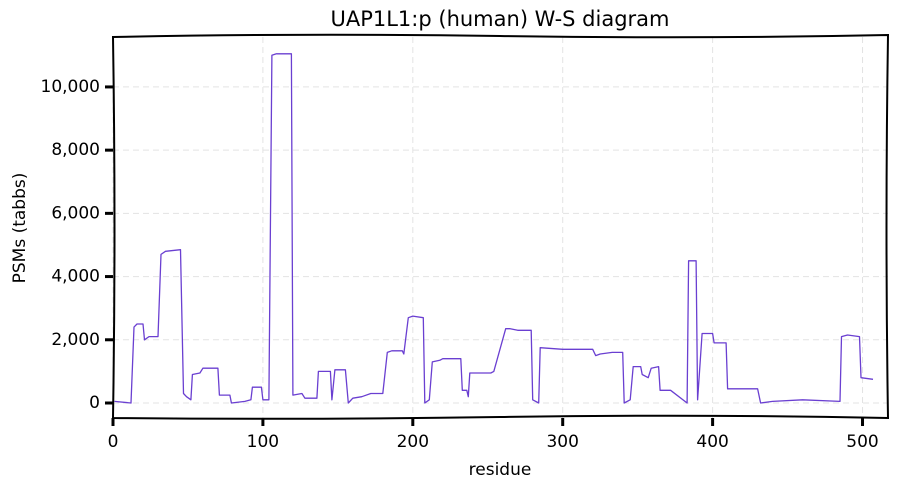  I want to click on x-axis-label: residue, so click(500, 470).